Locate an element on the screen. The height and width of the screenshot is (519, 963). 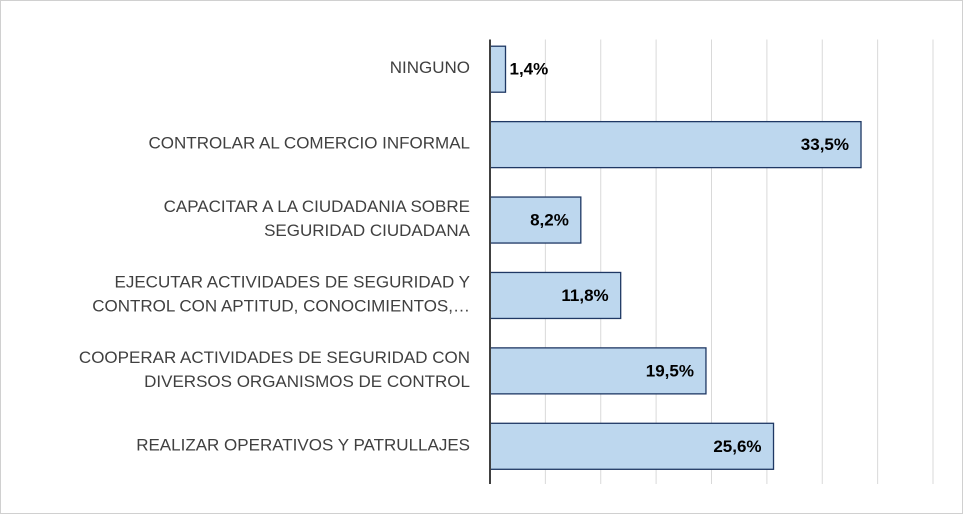
label-line: NINGUNO is located at coordinates (430, 68).